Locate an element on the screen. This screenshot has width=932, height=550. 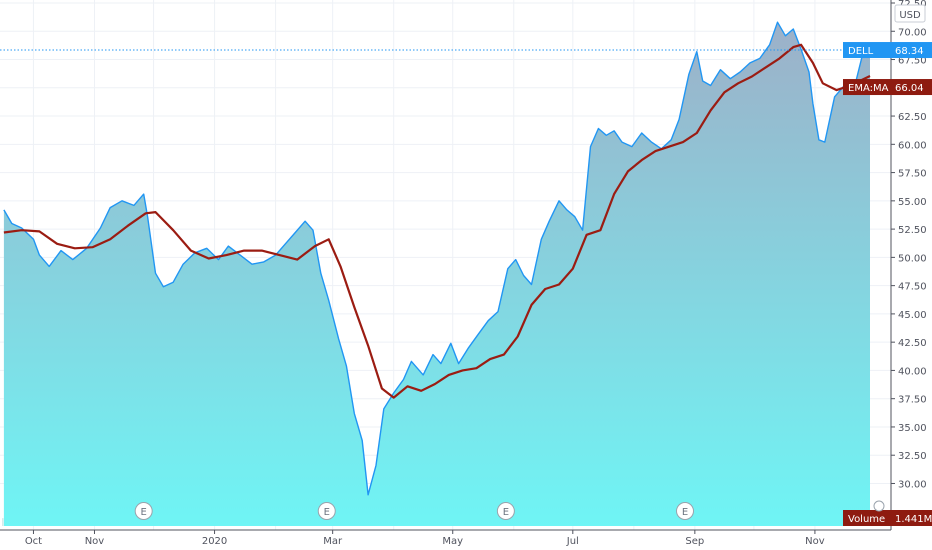
volume-tag-value: 1.441M is located at coordinates (913, 519).